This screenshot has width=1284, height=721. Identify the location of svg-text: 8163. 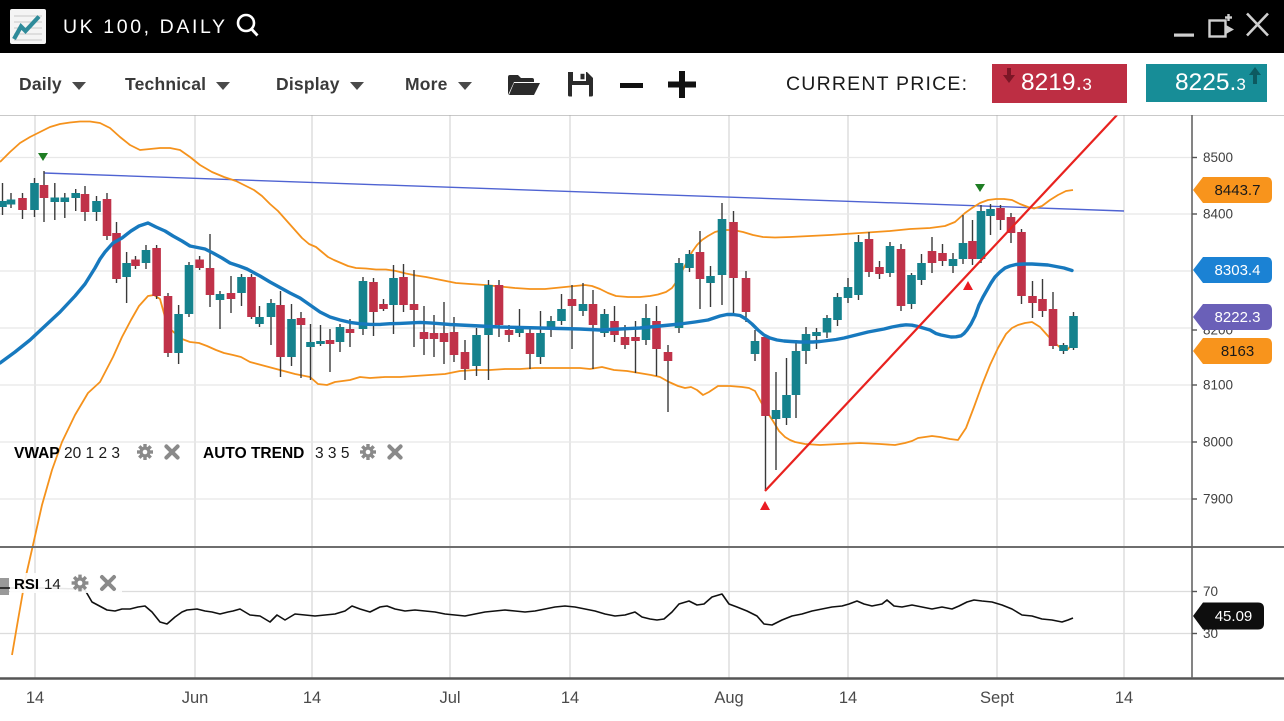
(1237, 351).